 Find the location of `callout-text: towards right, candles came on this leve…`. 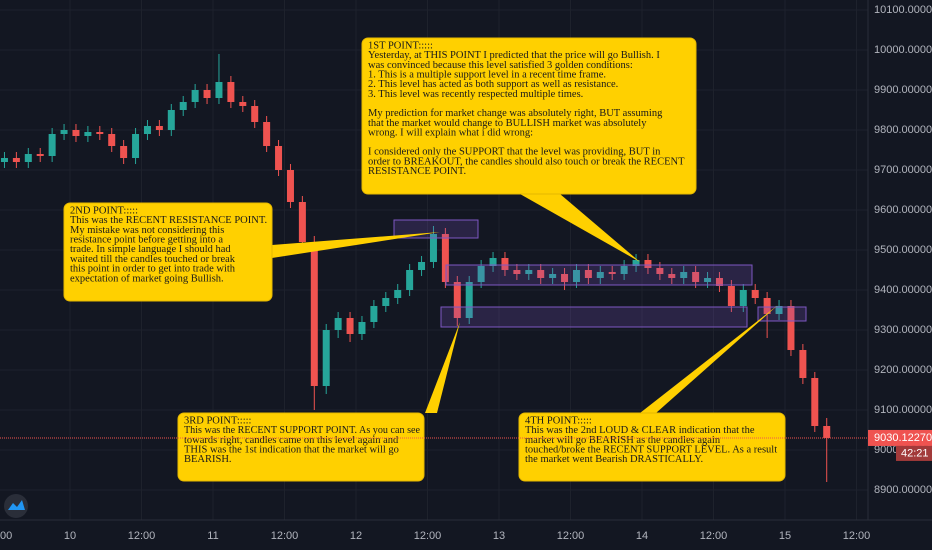

callout-text: towards right, candles came on this leve… is located at coordinates (291, 440).